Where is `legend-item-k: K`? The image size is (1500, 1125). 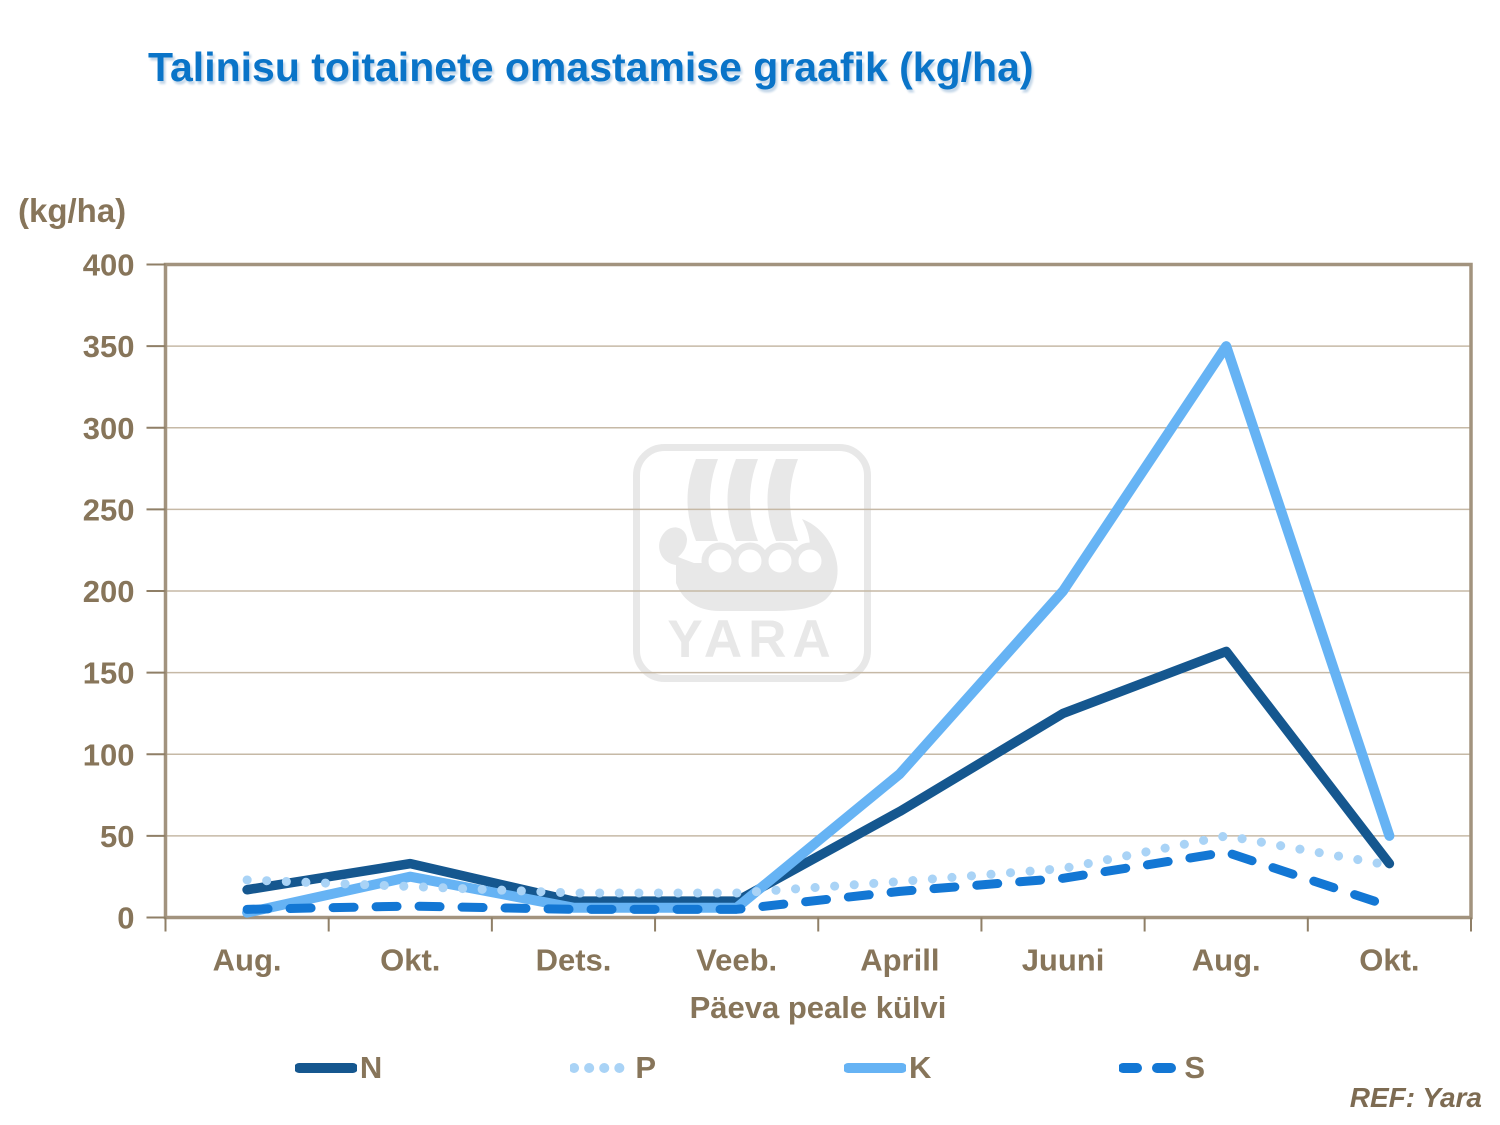 legend-item-k: K is located at coordinates (887, 1068).